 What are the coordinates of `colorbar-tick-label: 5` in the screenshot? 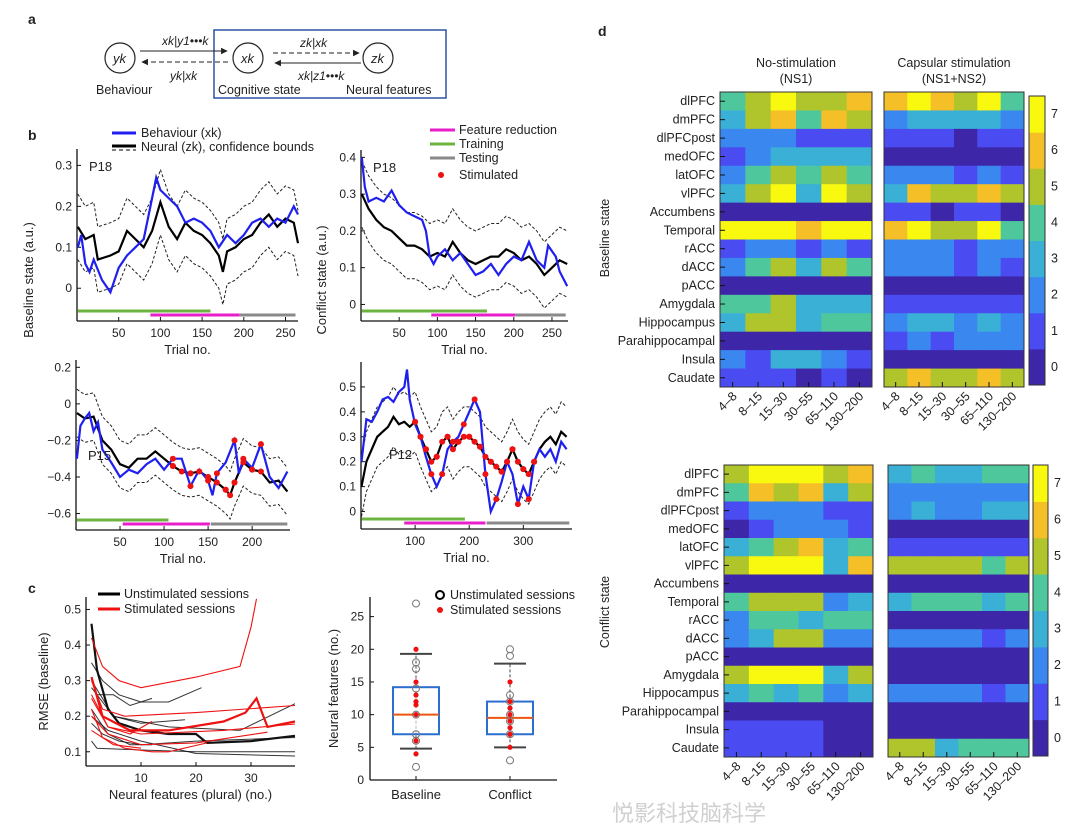 It's located at (1057, 556).